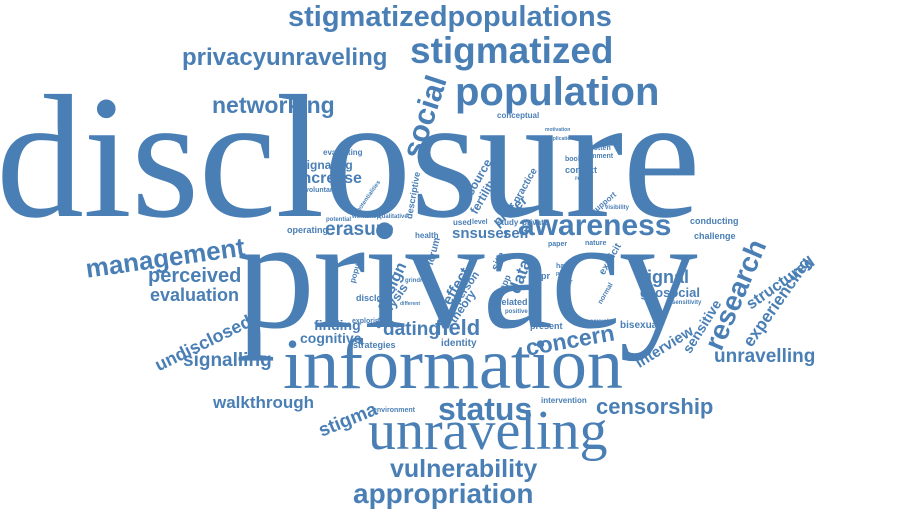  I want to click on word-different: different, so click(410, 304).